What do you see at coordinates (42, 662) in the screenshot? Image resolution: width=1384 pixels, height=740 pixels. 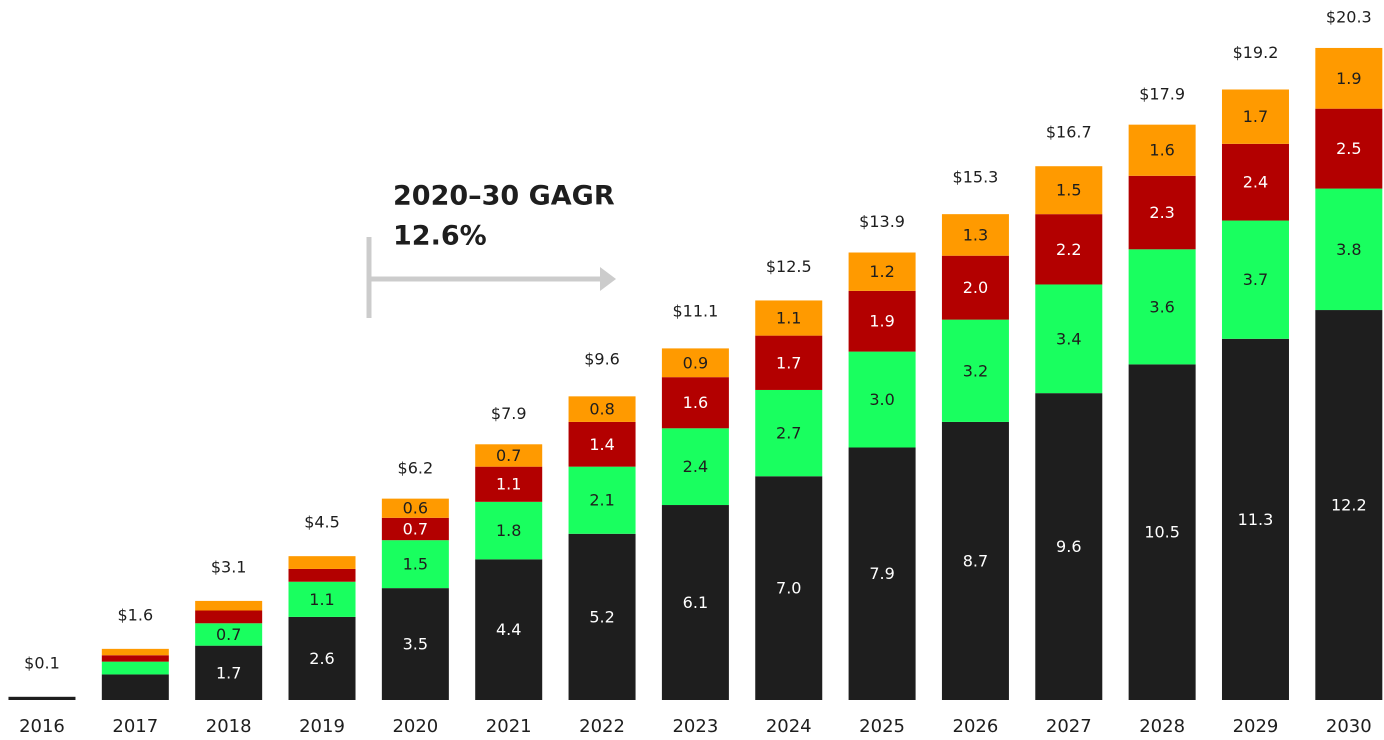 I see `total-label: $0.1` at bounding box center [42, 662].